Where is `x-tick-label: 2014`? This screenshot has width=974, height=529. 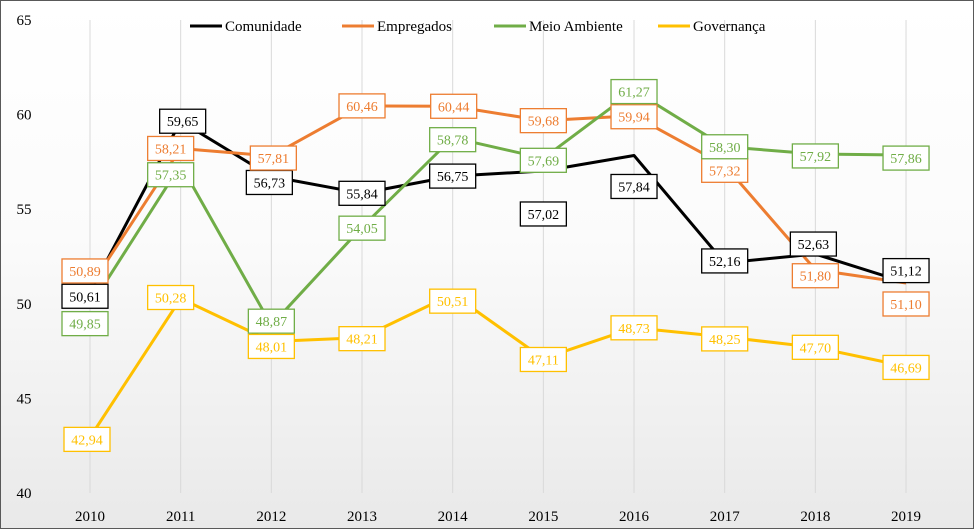 x-tick-label: 2014 is located at coordinates (453, 517).